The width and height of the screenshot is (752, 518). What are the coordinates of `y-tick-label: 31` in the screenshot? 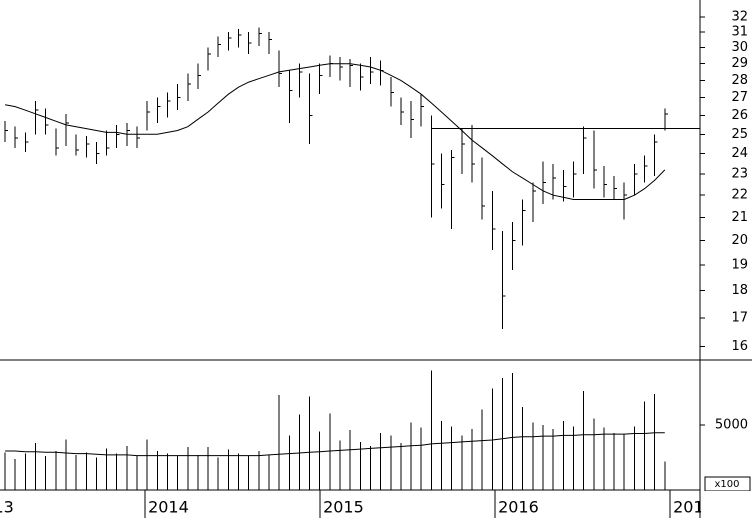 It's located at (739, 31).